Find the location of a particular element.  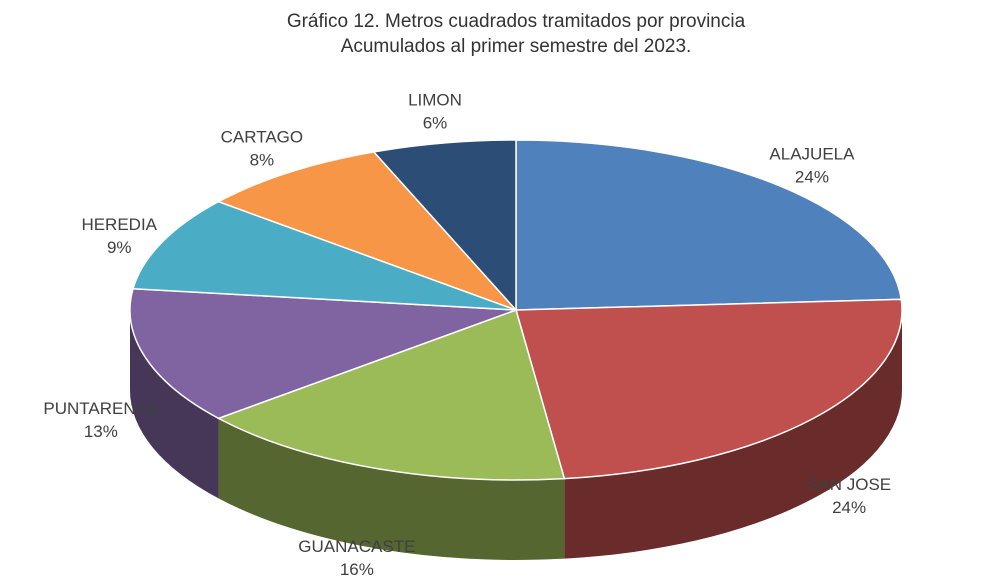

chart-subtitle: Acumulados al primer semestre del 2023. is located at coordinates (516, 46).